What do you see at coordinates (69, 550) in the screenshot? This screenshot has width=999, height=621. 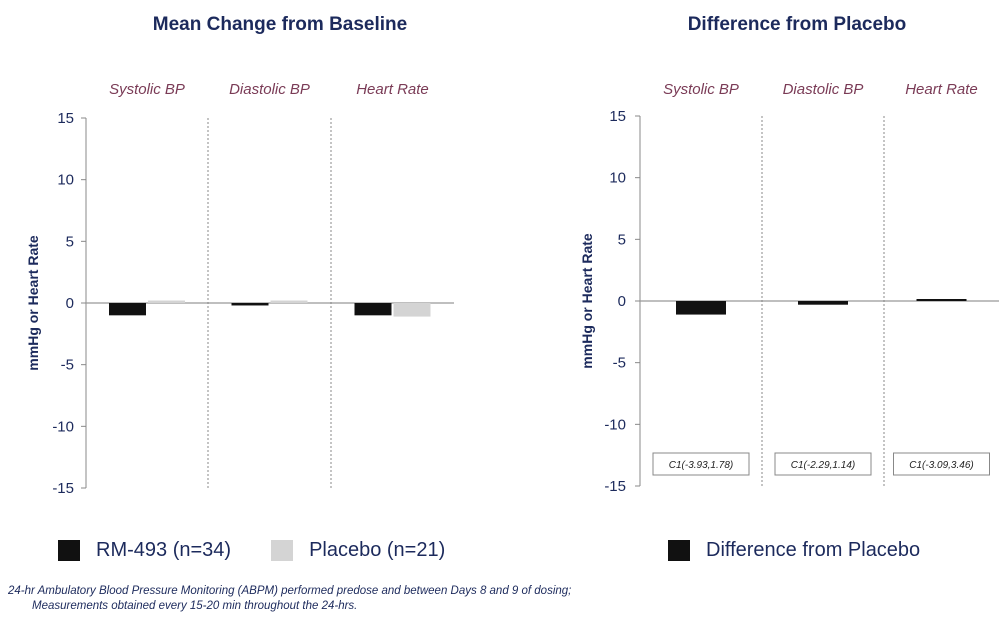 I see `legend-swatch-rm493` at bounding box center [69, 550].